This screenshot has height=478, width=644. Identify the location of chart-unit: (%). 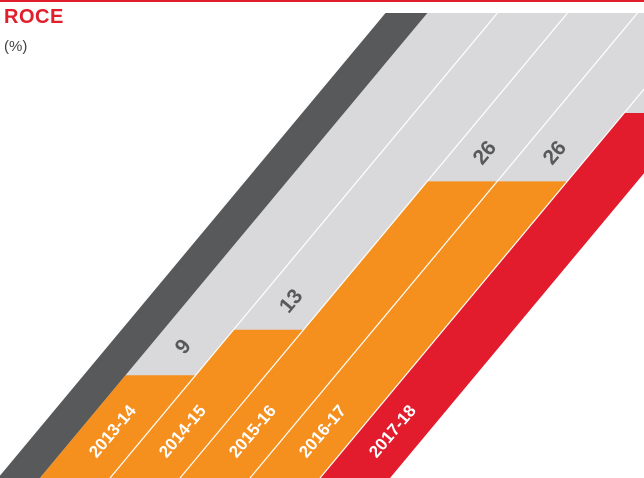
(16, 46).